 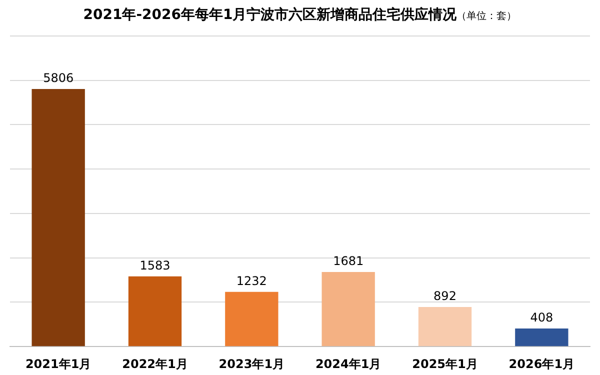 What do you see at coordinates (348, 363) in the screenshot?
I see `x-tick-label: 2024年1月` at bounding box center [348, 363].